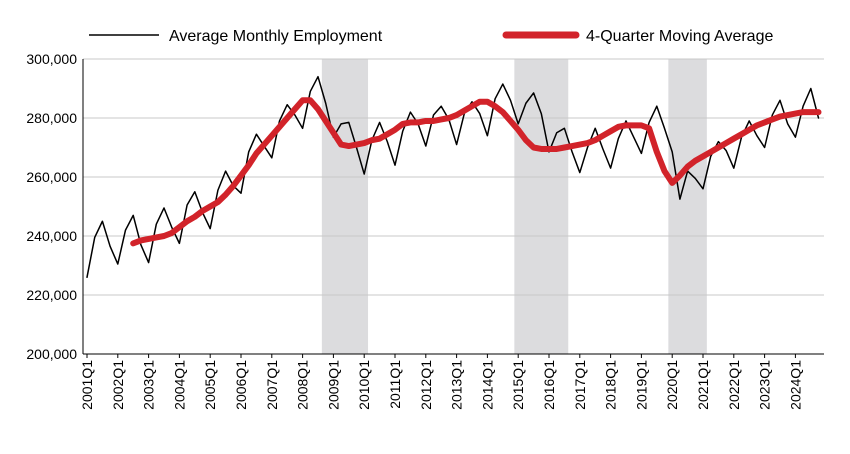 Image resolution: width=850 pixels, height=454 pixels. Describe the element at coordinates (210, 385) in the screenshot. I see `x-tick-label: 2005Q1` at that location.